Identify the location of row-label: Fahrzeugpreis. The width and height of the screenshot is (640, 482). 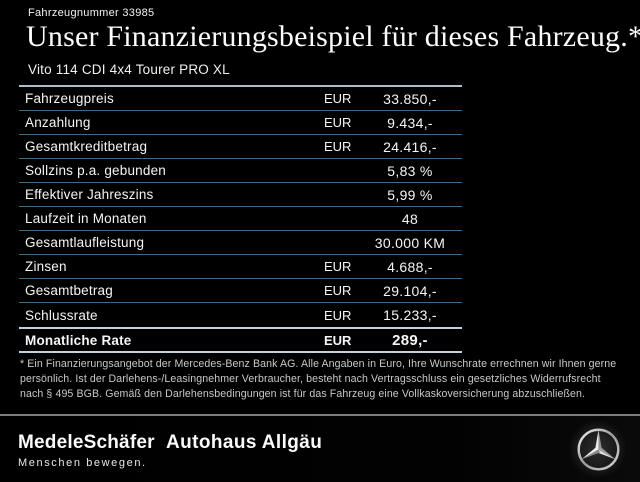
(69, 98).